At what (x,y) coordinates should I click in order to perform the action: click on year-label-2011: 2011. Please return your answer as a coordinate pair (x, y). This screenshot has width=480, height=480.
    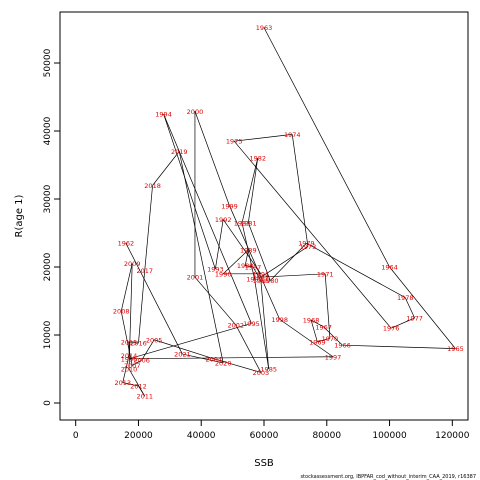
    Looking at the image, I should click on (144, 397).